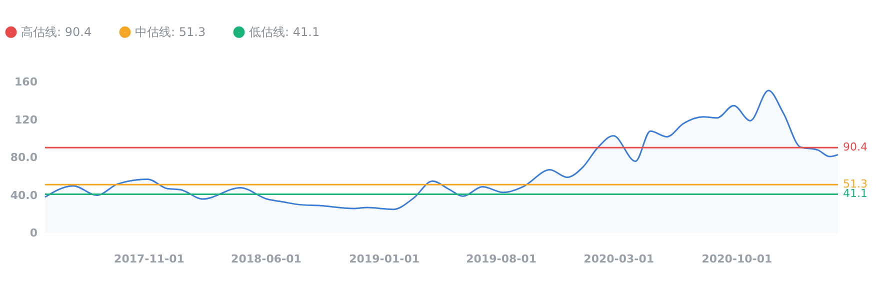 Image resolution: width=880 pixels, height=289 pixels. Describe the element at coordinates (384, 259) in the screenshot. I see `x-tick-label: 2019-01-01` at that location.